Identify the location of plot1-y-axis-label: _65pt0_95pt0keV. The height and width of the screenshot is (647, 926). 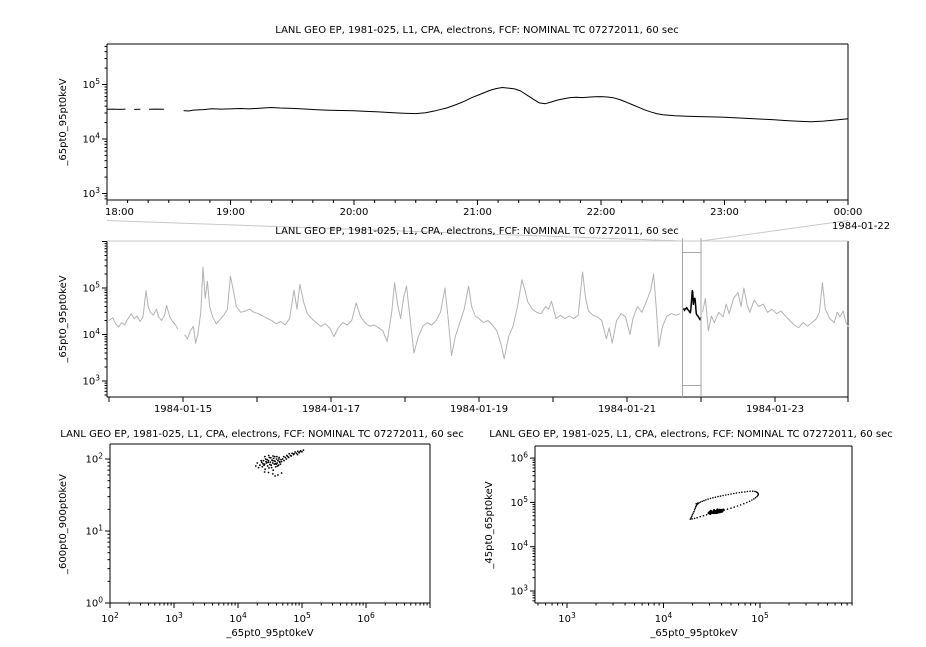
(63, 122).